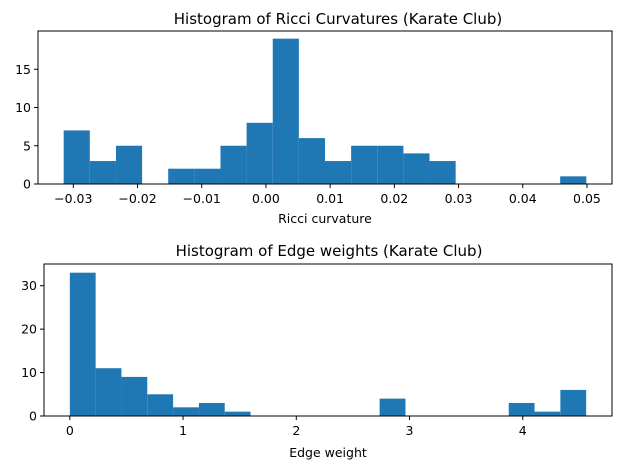 This screenshot has width=630, height=469. What do you see at coordinates (33, 416) in the screenshot?
I see `edge-weight-ytick-label: 0` at bounding box center [33, 416].